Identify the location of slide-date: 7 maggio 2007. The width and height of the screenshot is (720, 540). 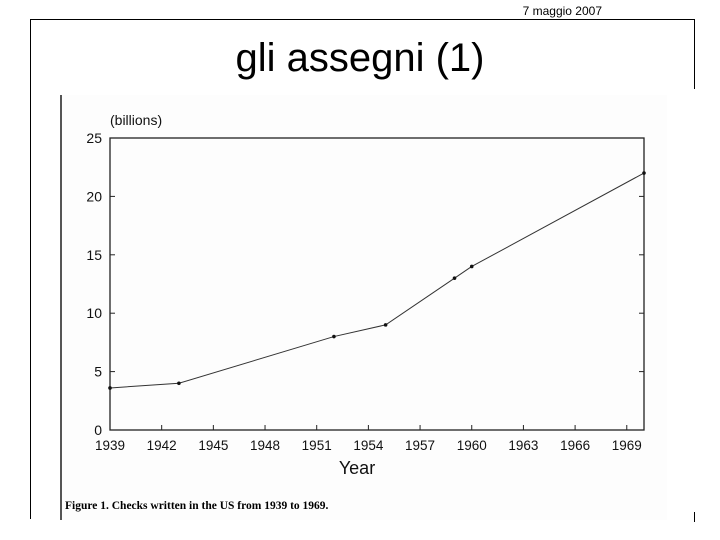
(562, 11).